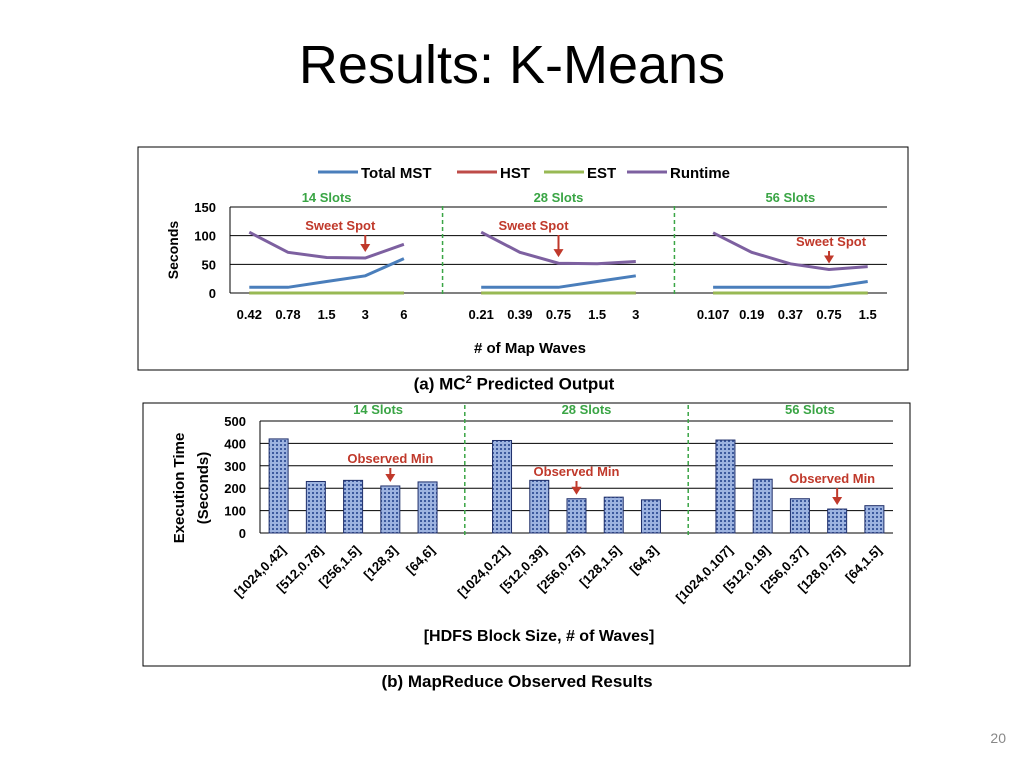 The image size is (1024, 768). Describe the element at coordinates (173, 250) in the screenshot. I see `y-axis-title: Seconds` at that location.